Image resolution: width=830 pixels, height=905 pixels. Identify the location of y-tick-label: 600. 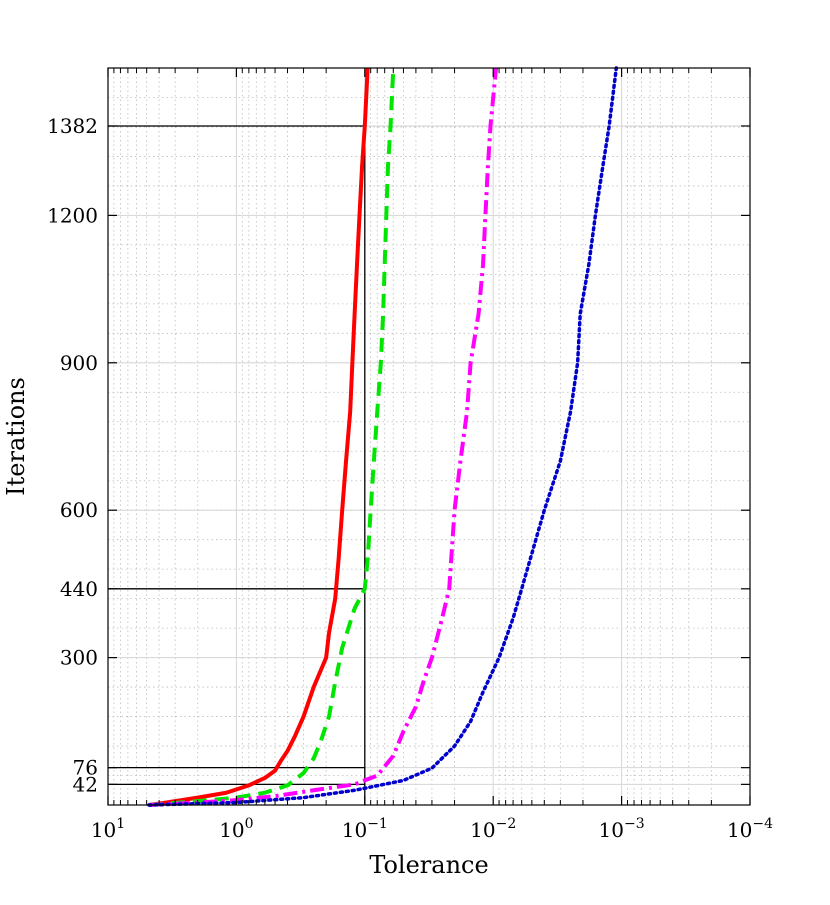
(79, 510).